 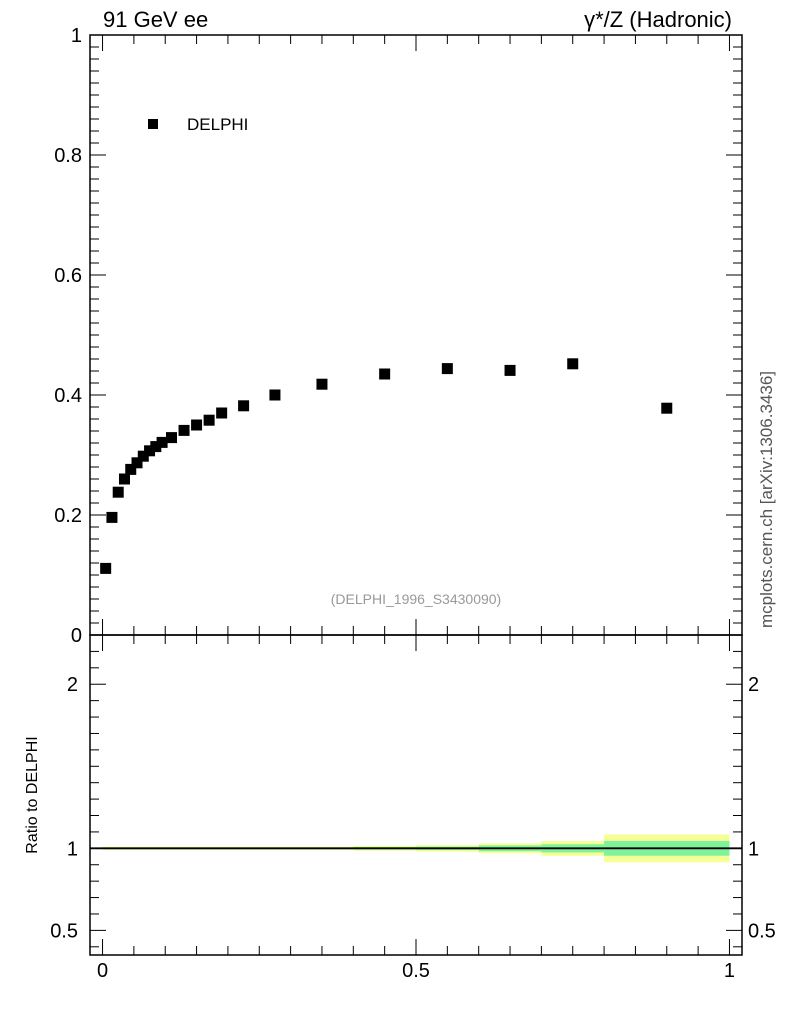 What do you see at coordinates (753, 849) in the screenshot?
I see `ratio-y-tick-label-right: 1` at bounding box center [753, 849].